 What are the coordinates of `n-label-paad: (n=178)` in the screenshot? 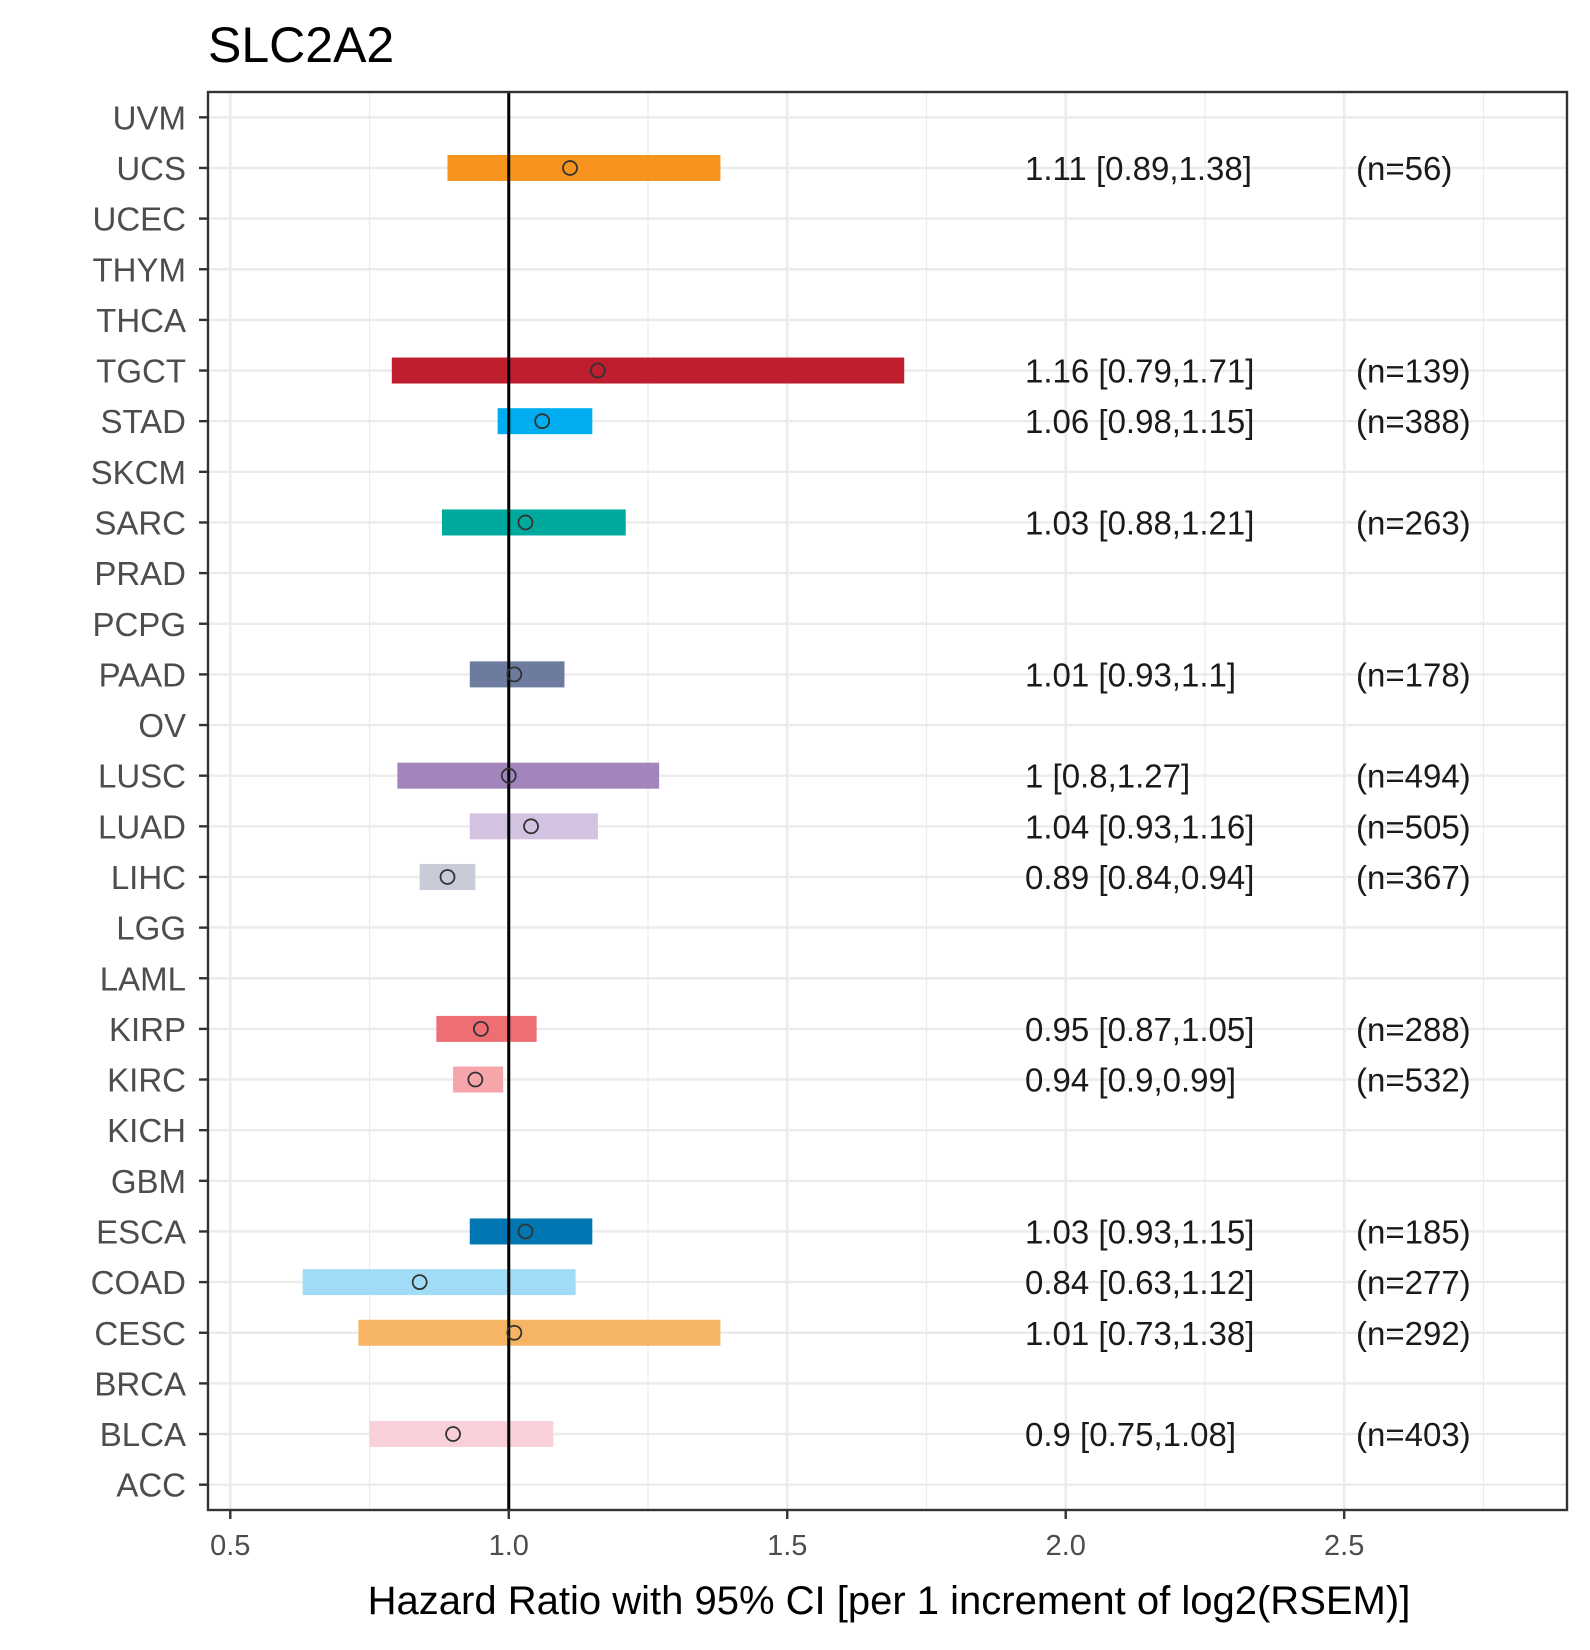 It's located at (1413, 674).